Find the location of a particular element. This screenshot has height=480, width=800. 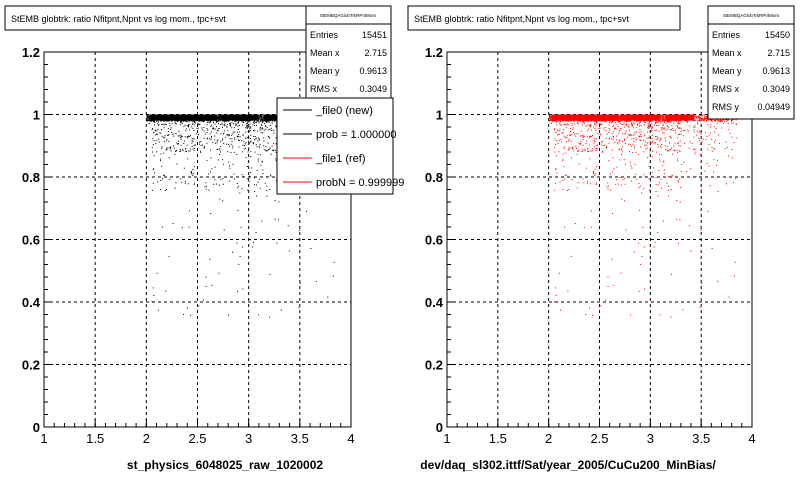

scatter-band is located at coordinates (184, 117).